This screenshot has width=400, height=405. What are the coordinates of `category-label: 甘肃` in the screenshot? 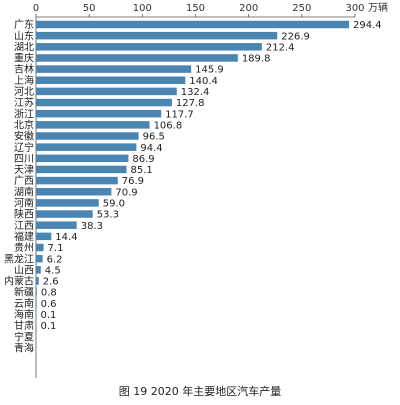 It's located at (24, 325).